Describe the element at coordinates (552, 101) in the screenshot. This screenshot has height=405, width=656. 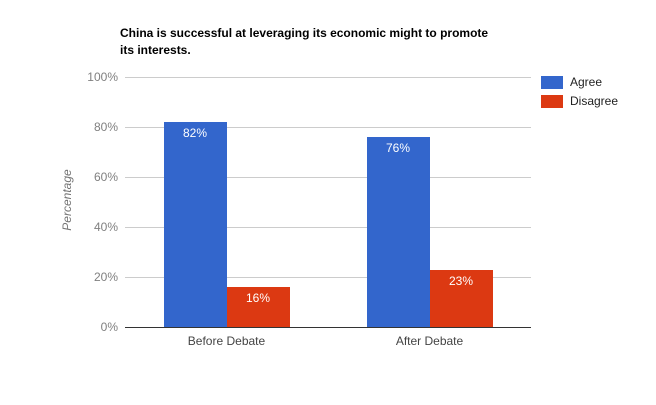
I see `legend-swatch-disagree` at that location.